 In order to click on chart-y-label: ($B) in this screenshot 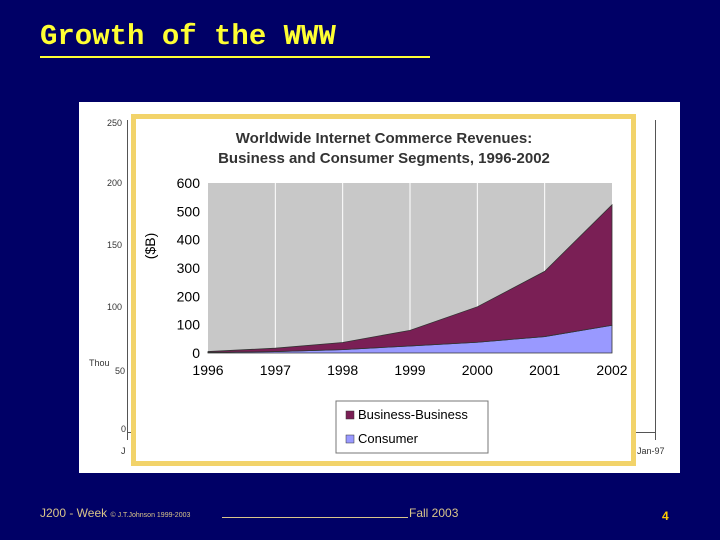, I will do `click(150, 246)`.